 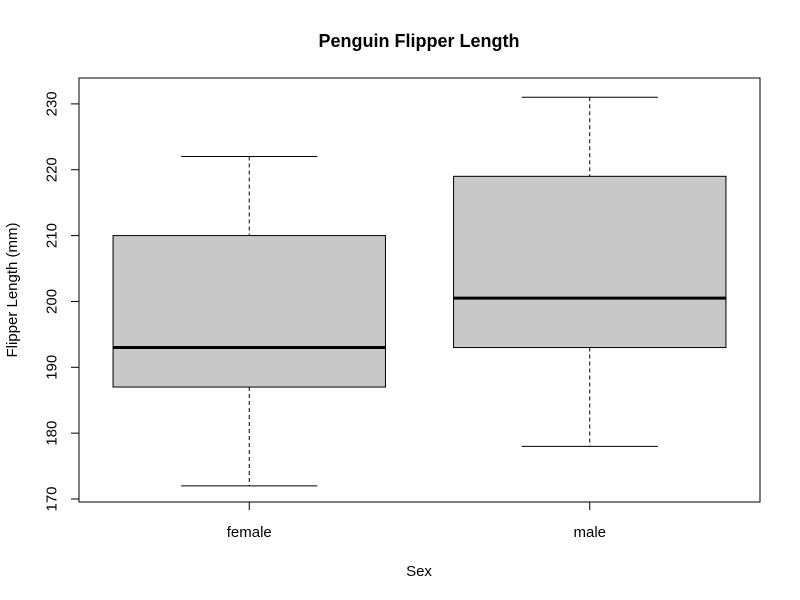 What do you see at coordinates (419, 41) in the screenshot?
I see `chart-title: Penguin Flipper Length` at bounding box center [419, 41].